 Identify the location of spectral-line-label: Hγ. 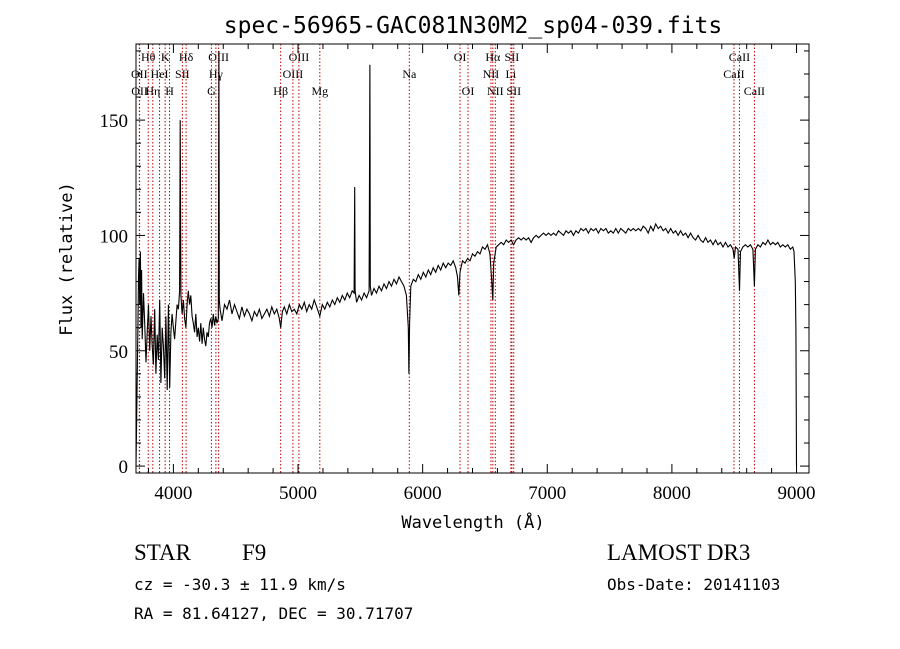
(216, 74).